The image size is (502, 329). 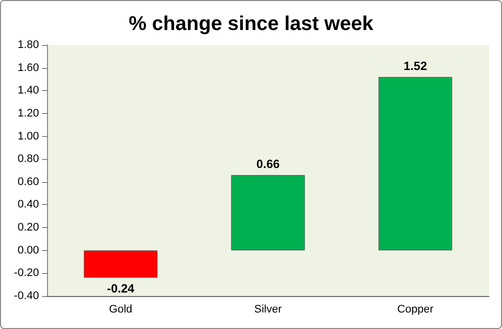 I want to click on data-label: 1.52, so click(x=416, y=65).